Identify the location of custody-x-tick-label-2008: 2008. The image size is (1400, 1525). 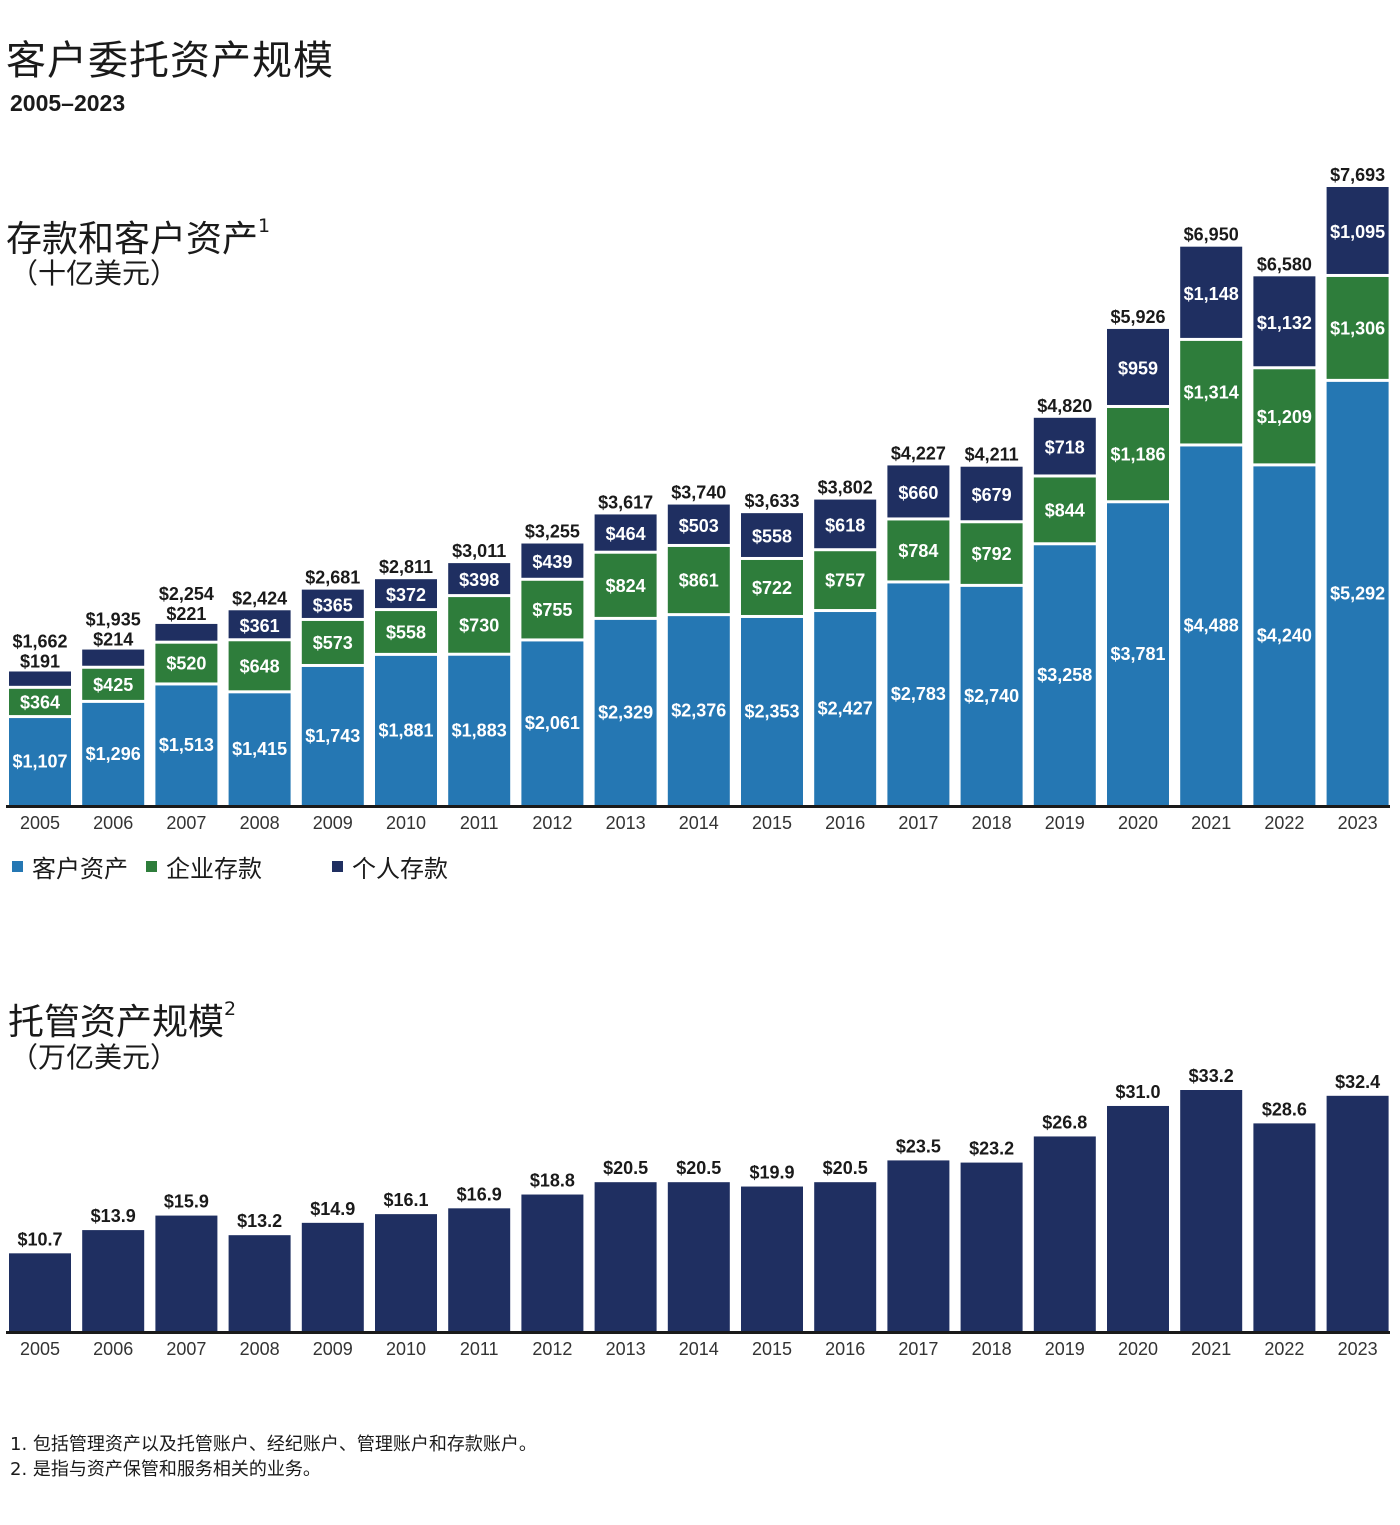
(260, 1349).